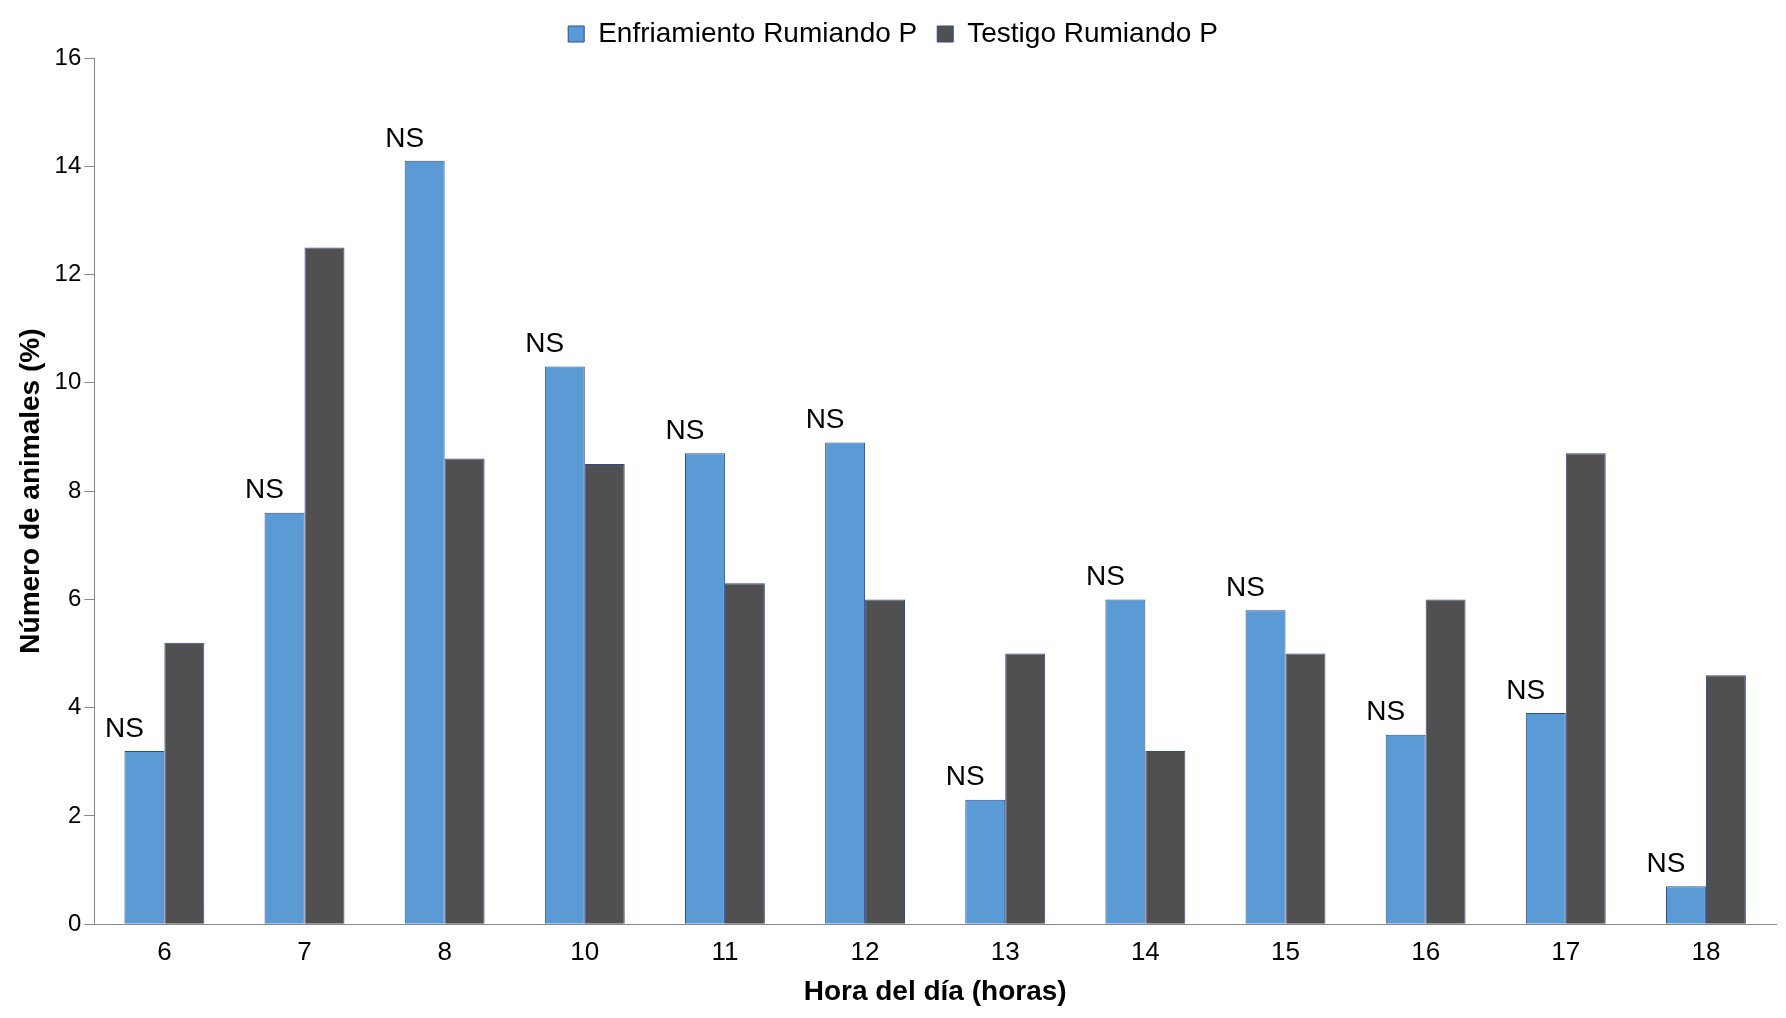  Describe the element at coordinates (74, 706) in the screenshot. I see `y-tick-label: 4` at that location.